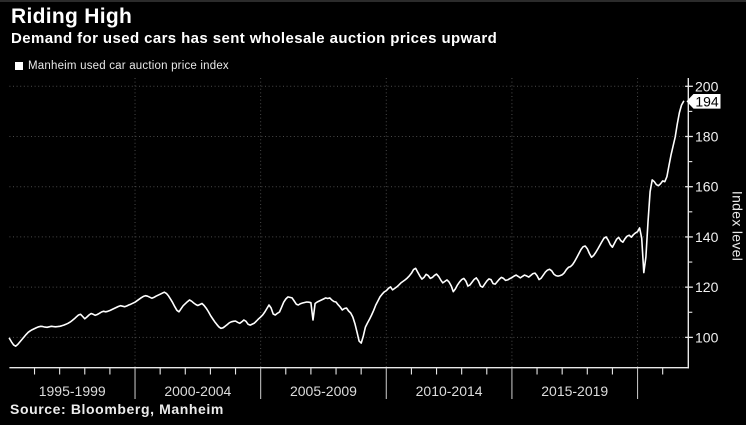 The height and width of the screenshot is (425, 746). What do you see at coordinates (707, 237) in the screenshot?
I see `y-tick-label-140: 140` at bounding box center [707, 237].